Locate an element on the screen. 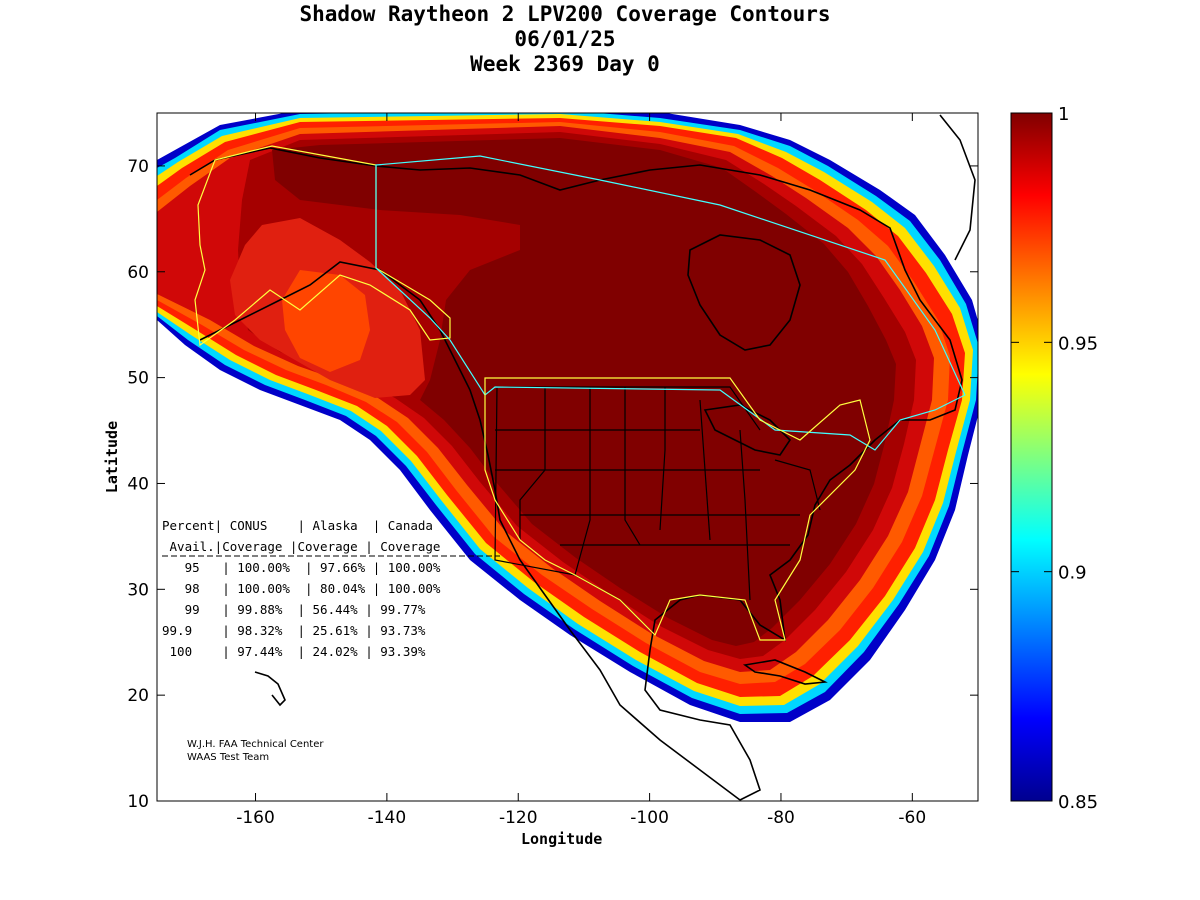 The height and width of the screenshot is (900, 1200). table-row: 95 | 100.00% | 97.66% | 100.00% is located at coordinates (301, 567).